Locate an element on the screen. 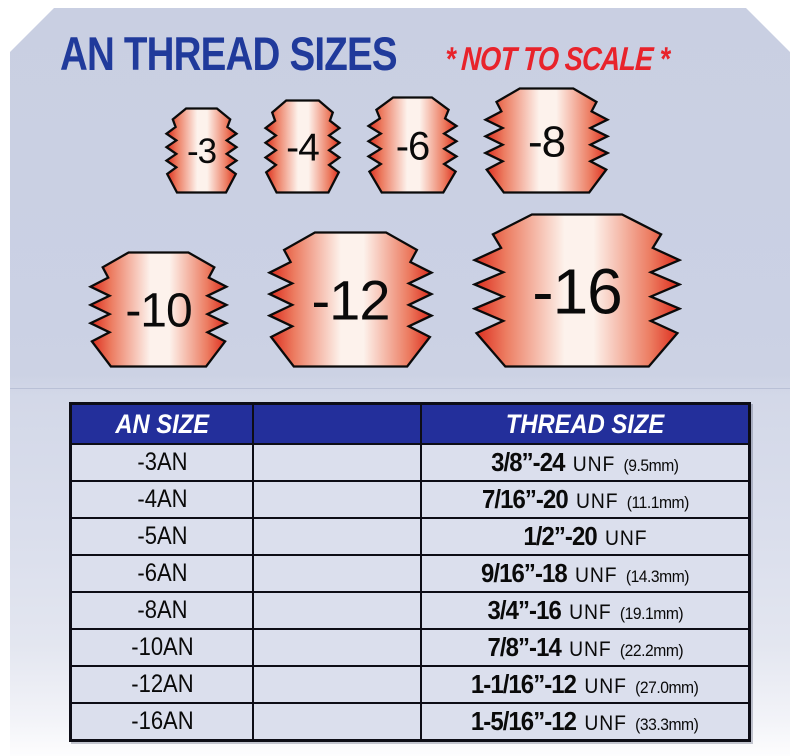 This screenshot has width=800, height=756. panel-divider is located at coordinates (400, 388).